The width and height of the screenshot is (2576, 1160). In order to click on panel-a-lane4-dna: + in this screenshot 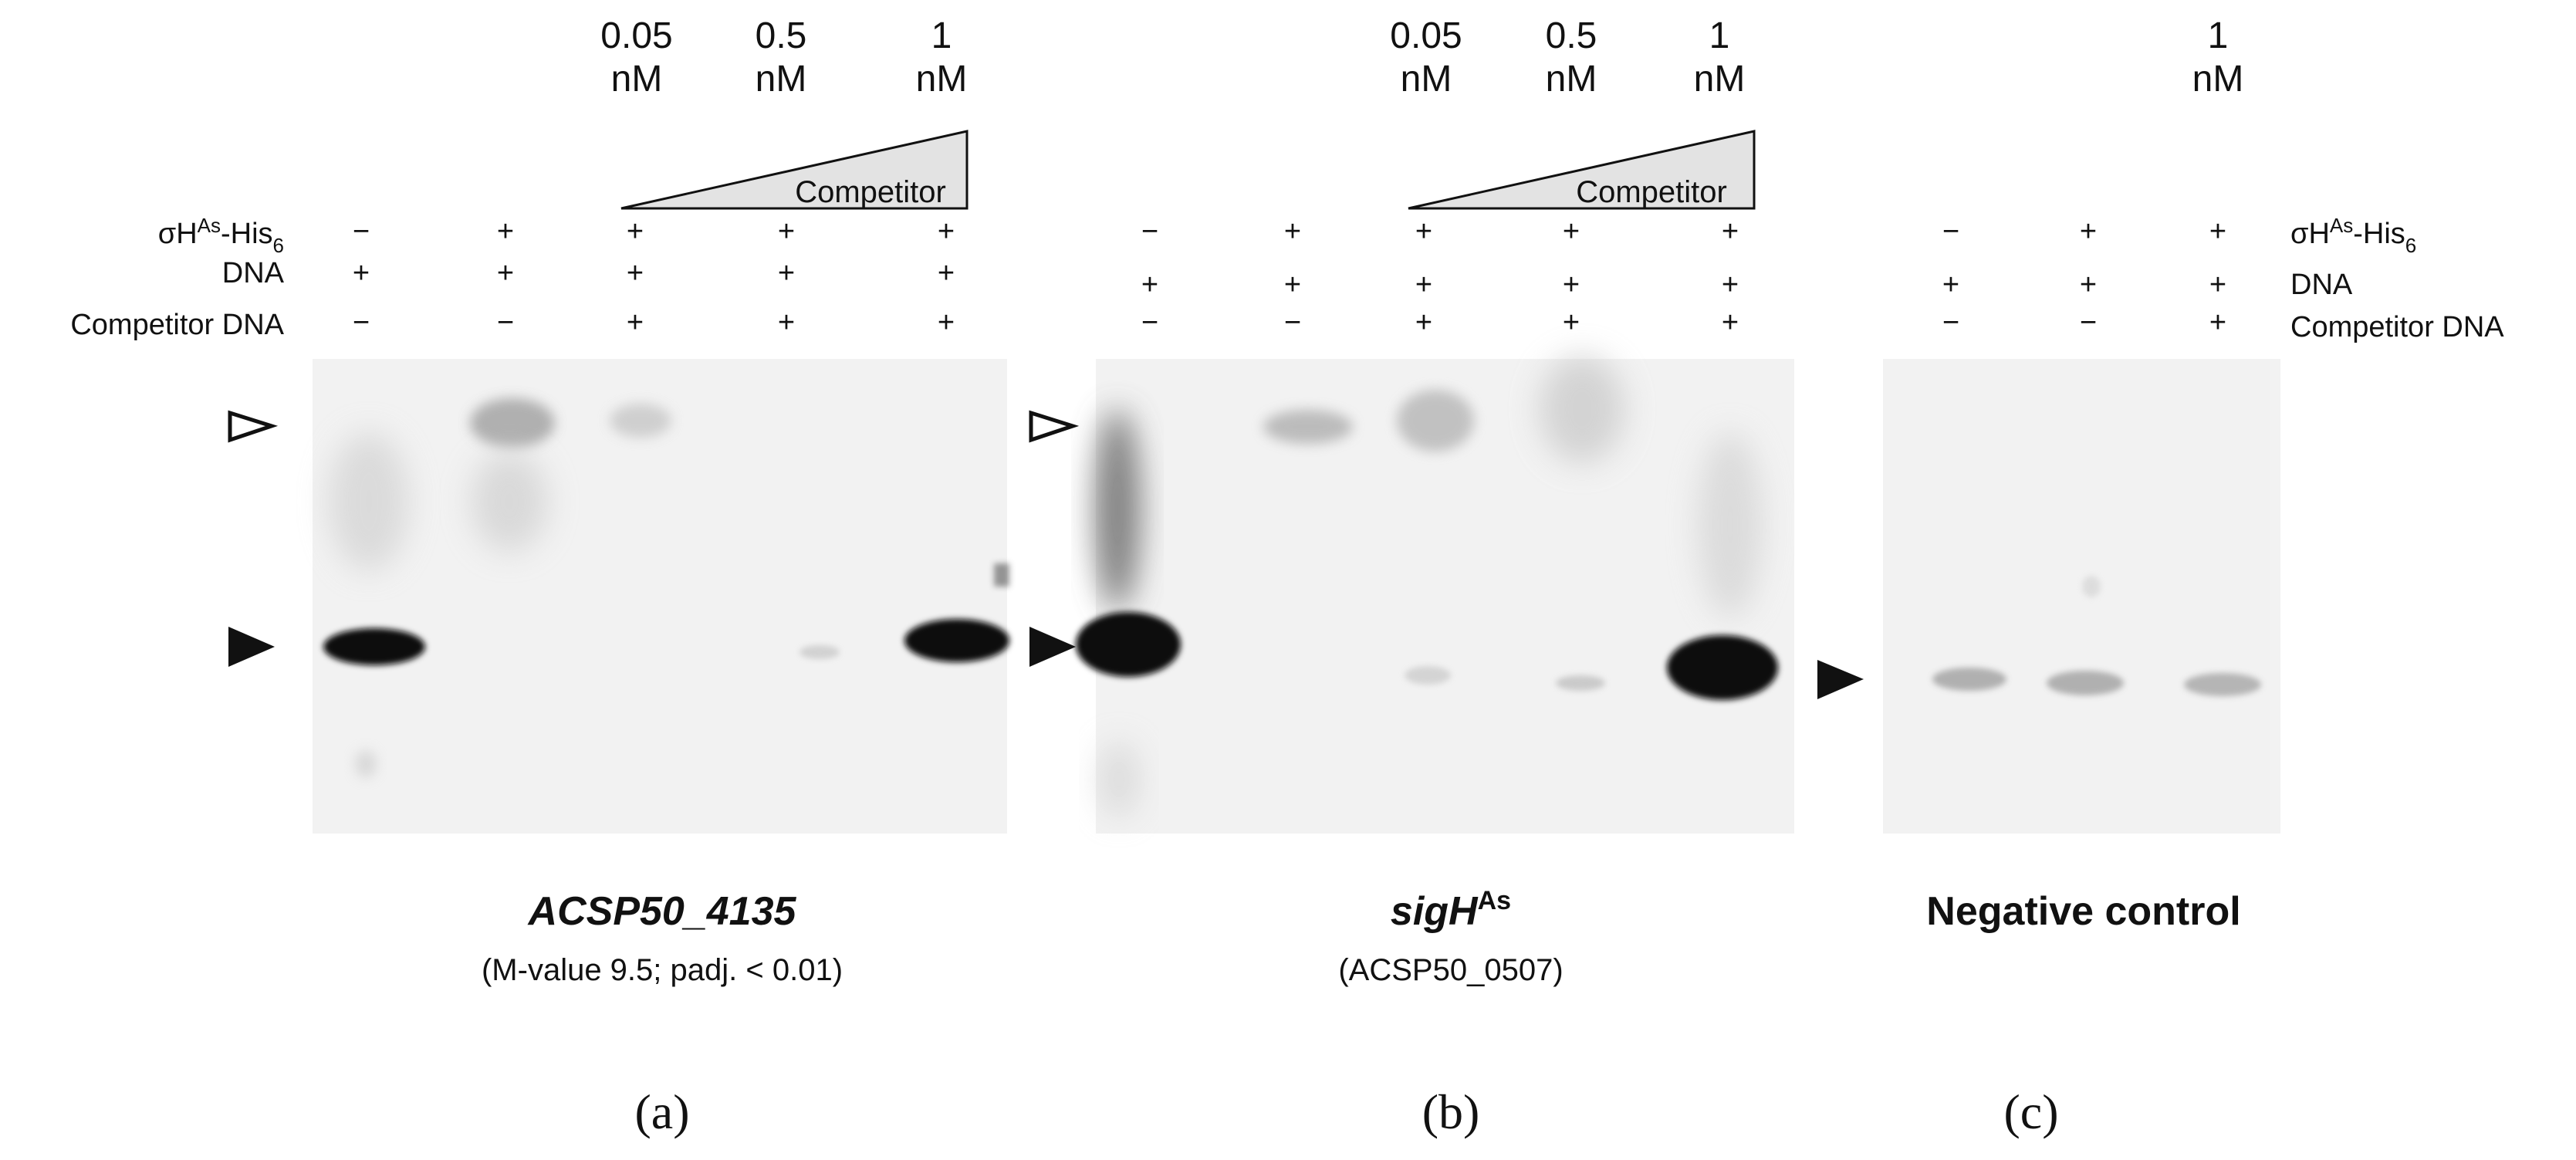, I will do `click(786, 273)`.